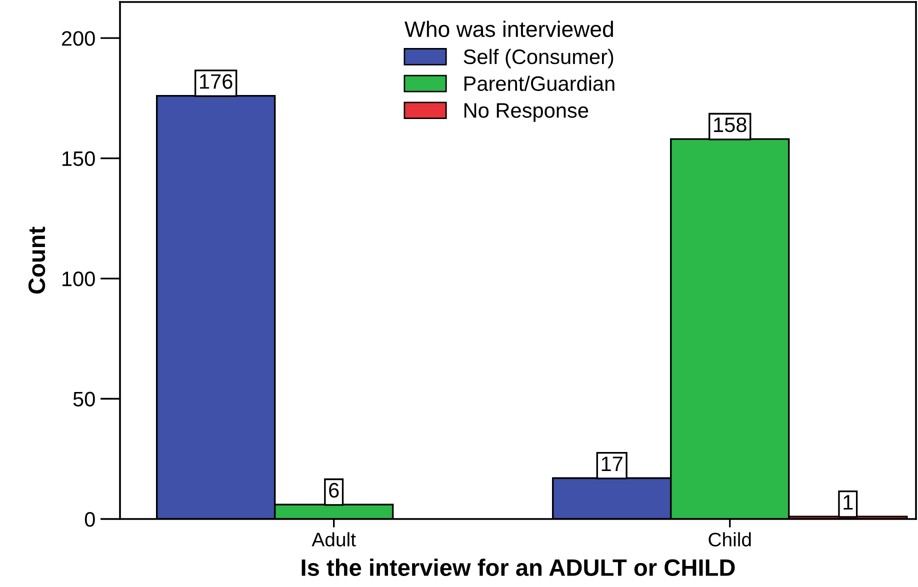 This screenshot has width=918, height=587. What do you see at coordinates (37, 260) in the screenshot?
I see `y-axis-title: Count` at bounding box center [37, 260].